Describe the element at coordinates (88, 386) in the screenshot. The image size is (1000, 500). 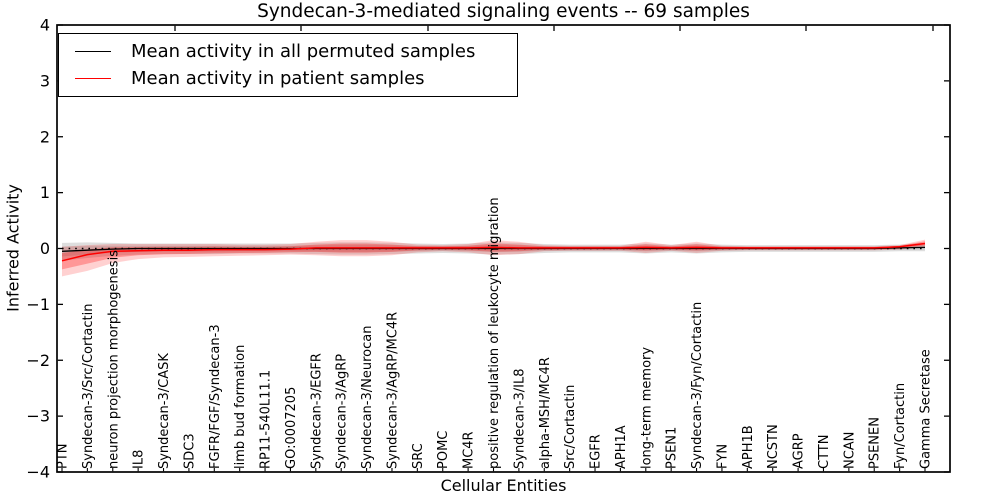
I see `x-tick-label: Syndecan-3/Src/Cortactin` at that location.